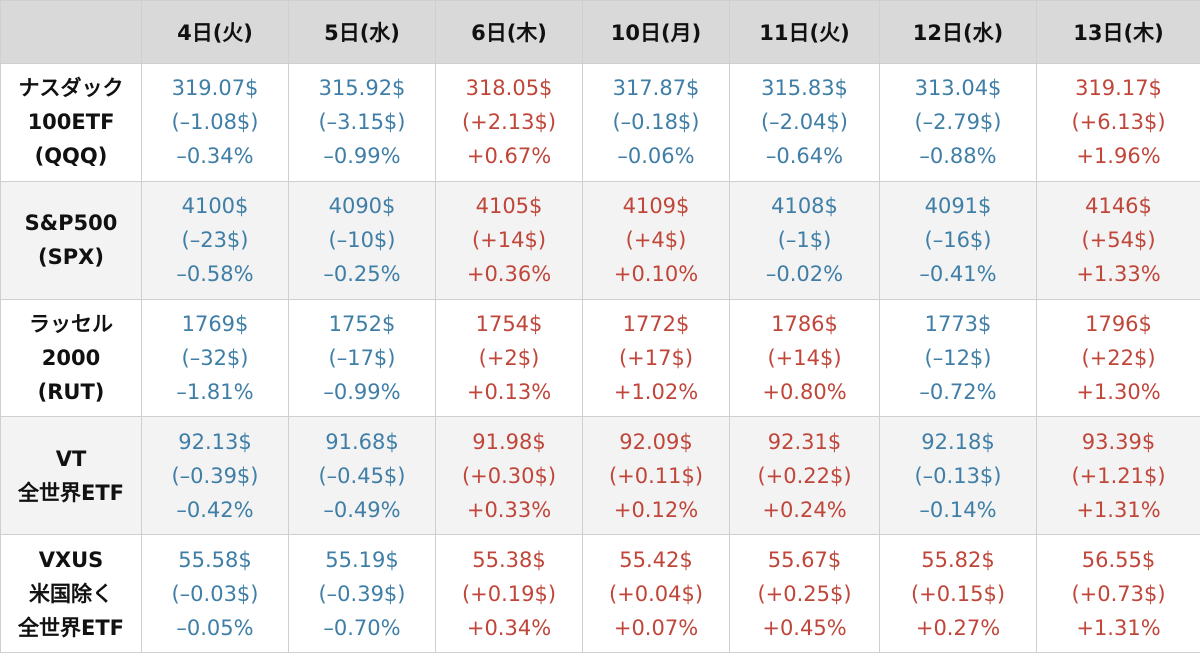 The image size is (1200, 653). What do you see at coordinates (804, 391) in the screenshot?
I see `cell-pct: +0.80%` at bounding box center [804, 391].